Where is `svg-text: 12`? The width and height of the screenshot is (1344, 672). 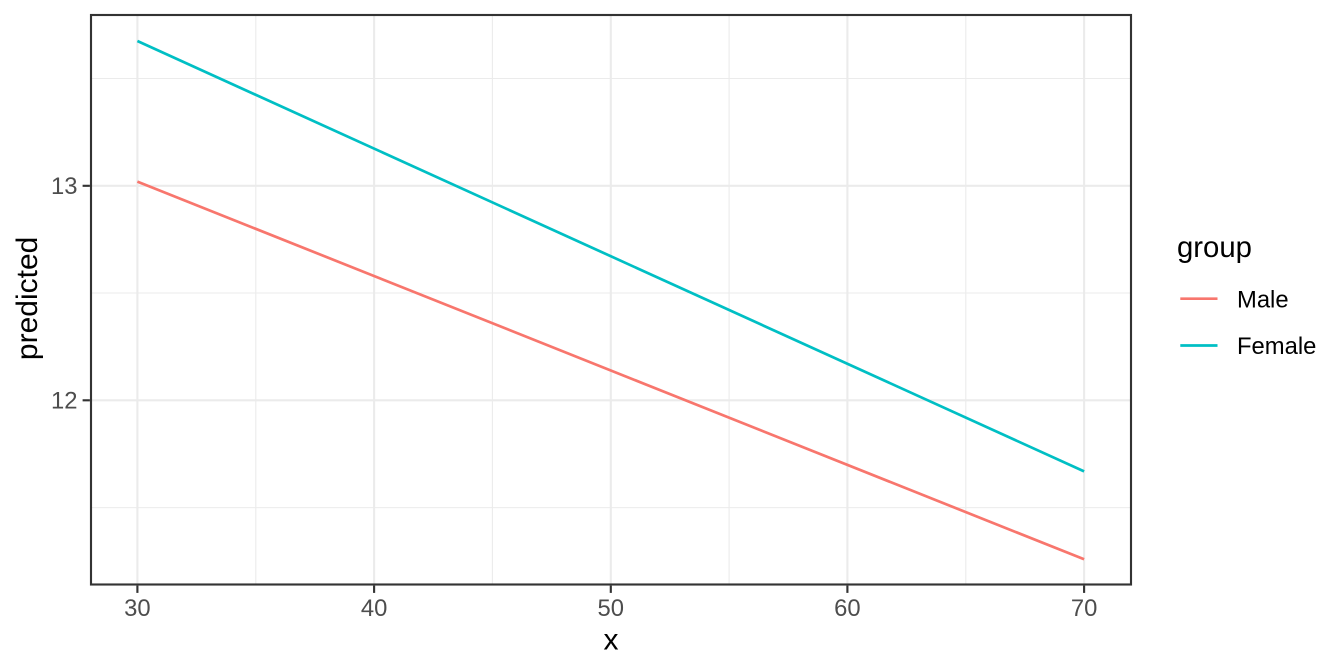 svg-text: 12 is located at coordinates (64, 401).